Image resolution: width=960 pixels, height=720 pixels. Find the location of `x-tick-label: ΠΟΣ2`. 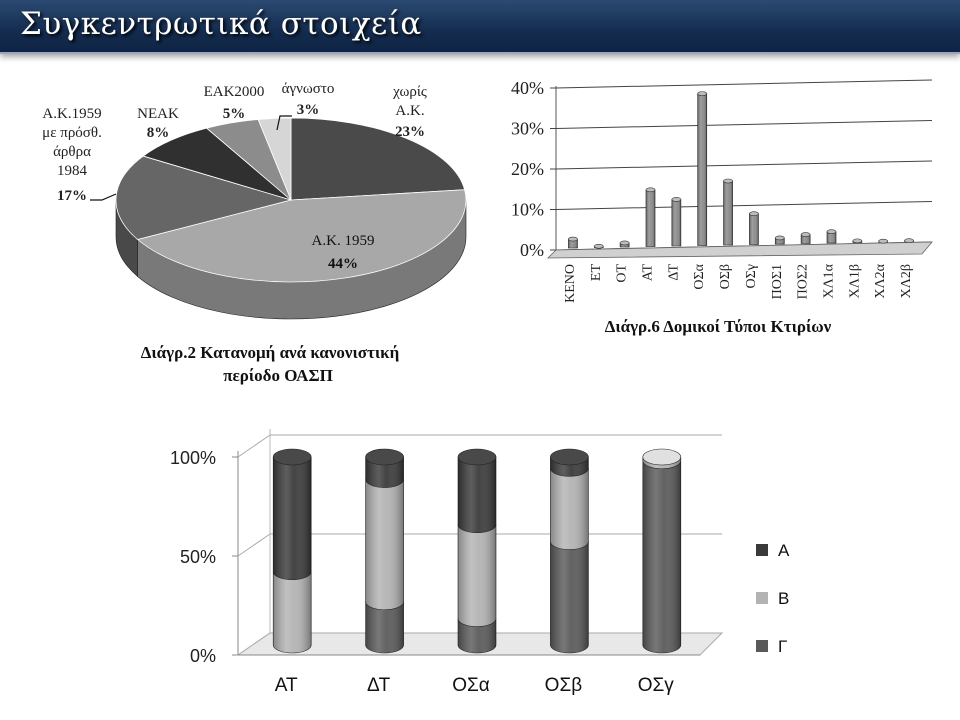

x-tick-label: ΠΟΣ2 is located at coordinates (803, 281).